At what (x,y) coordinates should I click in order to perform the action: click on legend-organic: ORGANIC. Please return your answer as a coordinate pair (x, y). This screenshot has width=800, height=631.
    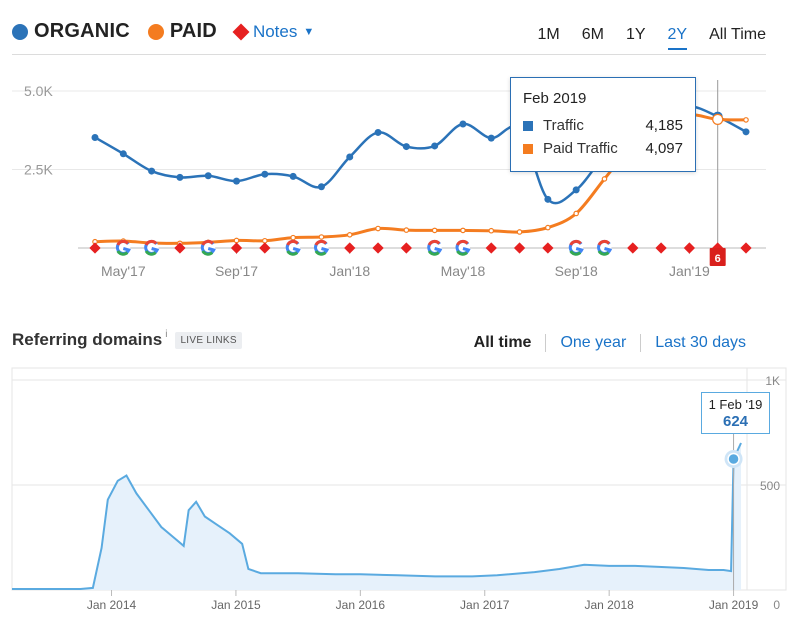
    Looking at the image, I should click on (71, 31).